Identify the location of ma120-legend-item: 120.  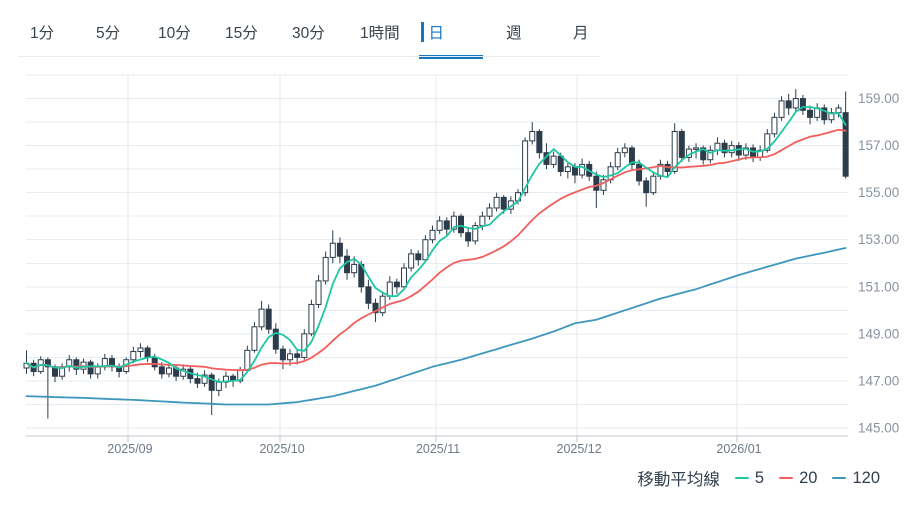
(856, 478).